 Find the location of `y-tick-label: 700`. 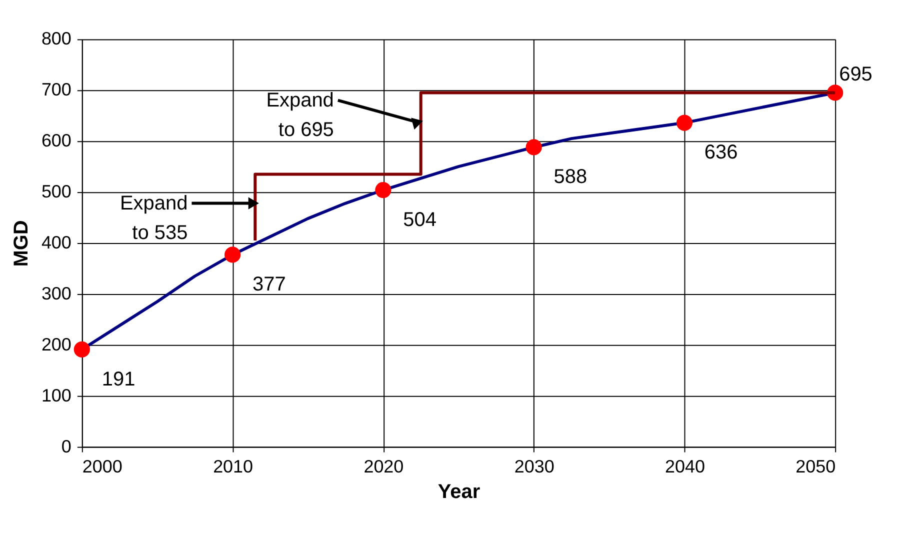

y-tick-label: 700 is located at coordinates (56, 90).